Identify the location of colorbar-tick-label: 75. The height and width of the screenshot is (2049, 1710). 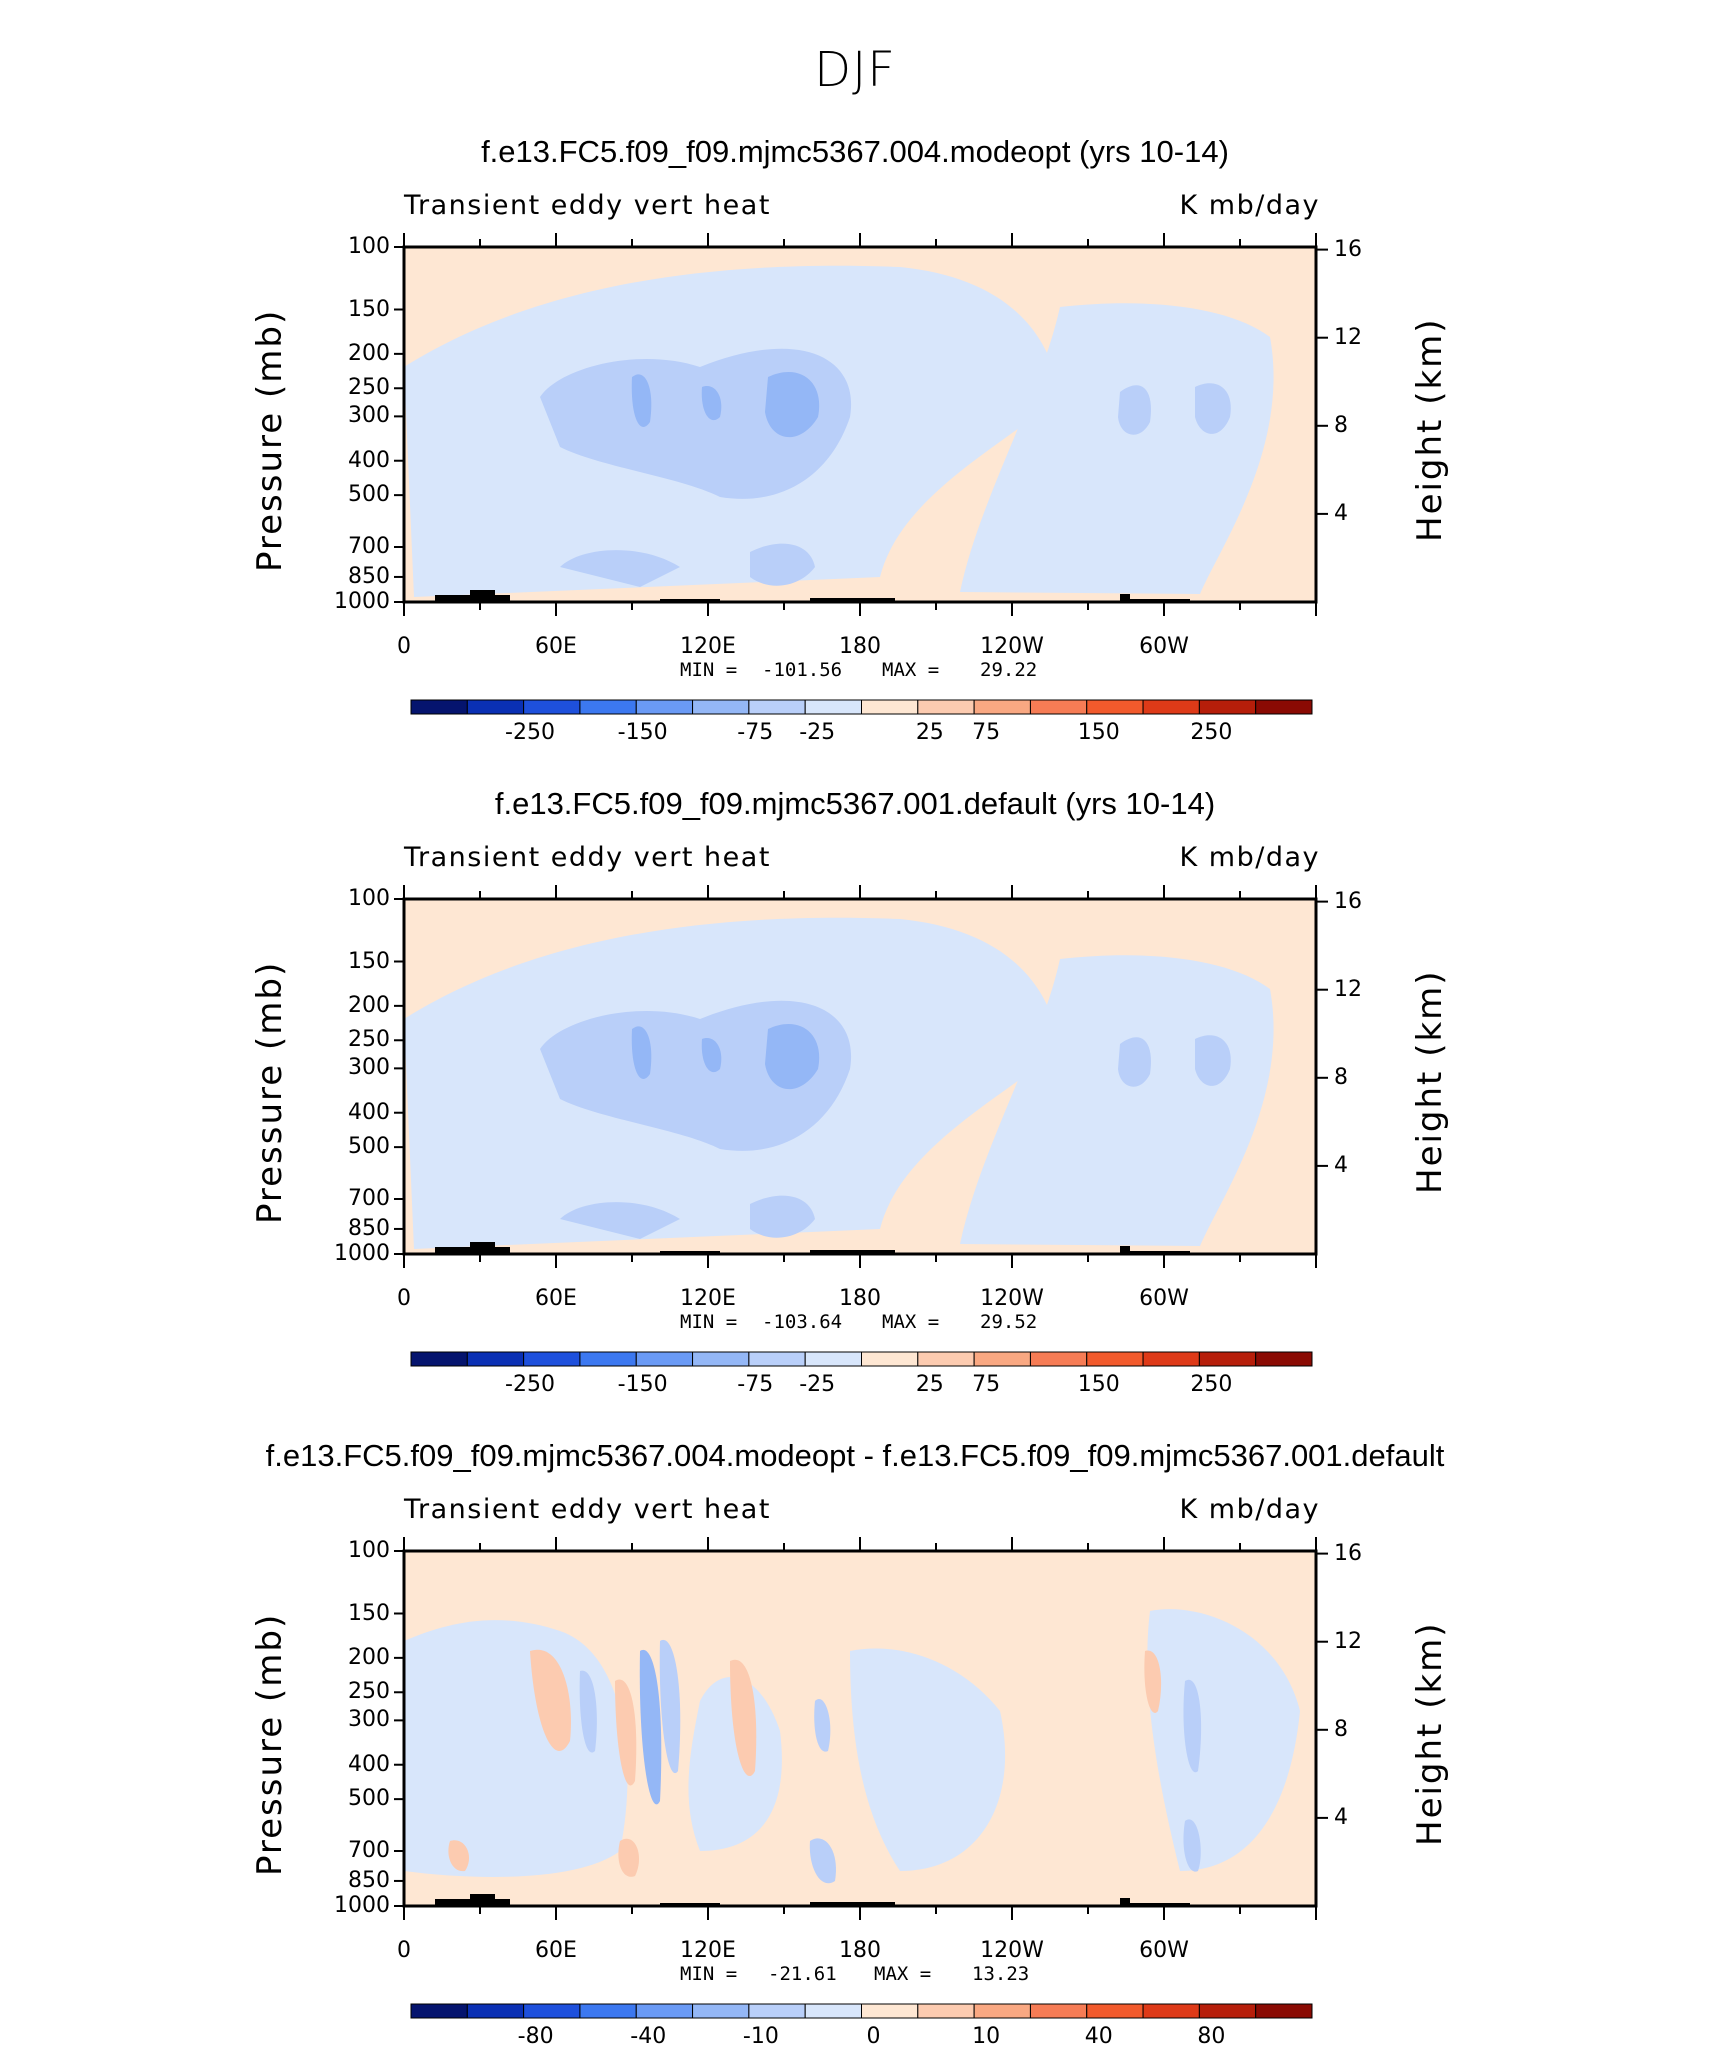
(986, 1384).